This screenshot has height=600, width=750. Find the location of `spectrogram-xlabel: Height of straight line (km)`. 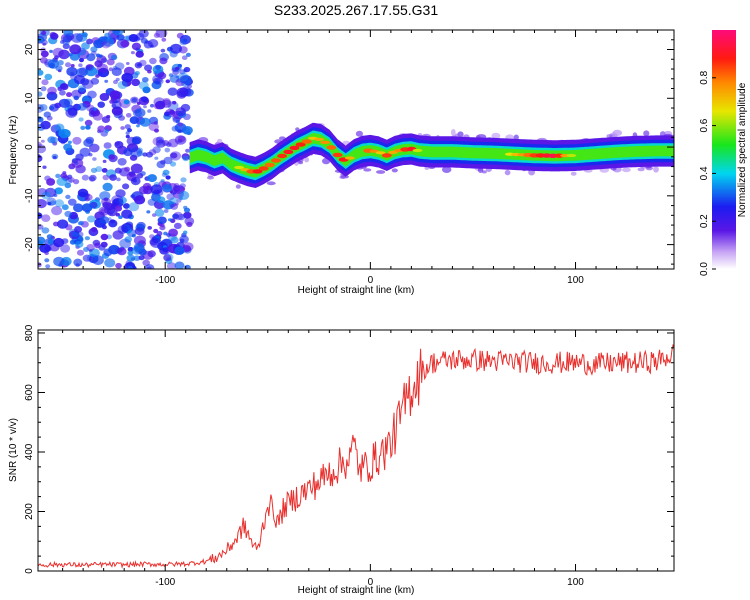

spectrogram-xlabel: Height of straight line (km) is located at coordinates (356, 290).